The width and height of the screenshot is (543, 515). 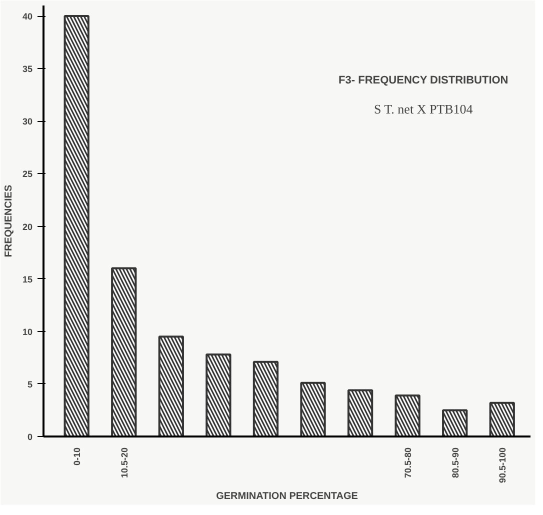 What do you see at coordinates (423, 80) in the screenshot?
I see `text: F3- FREQUENCY DISTRIBUTION` at bounding box center [423, 80].